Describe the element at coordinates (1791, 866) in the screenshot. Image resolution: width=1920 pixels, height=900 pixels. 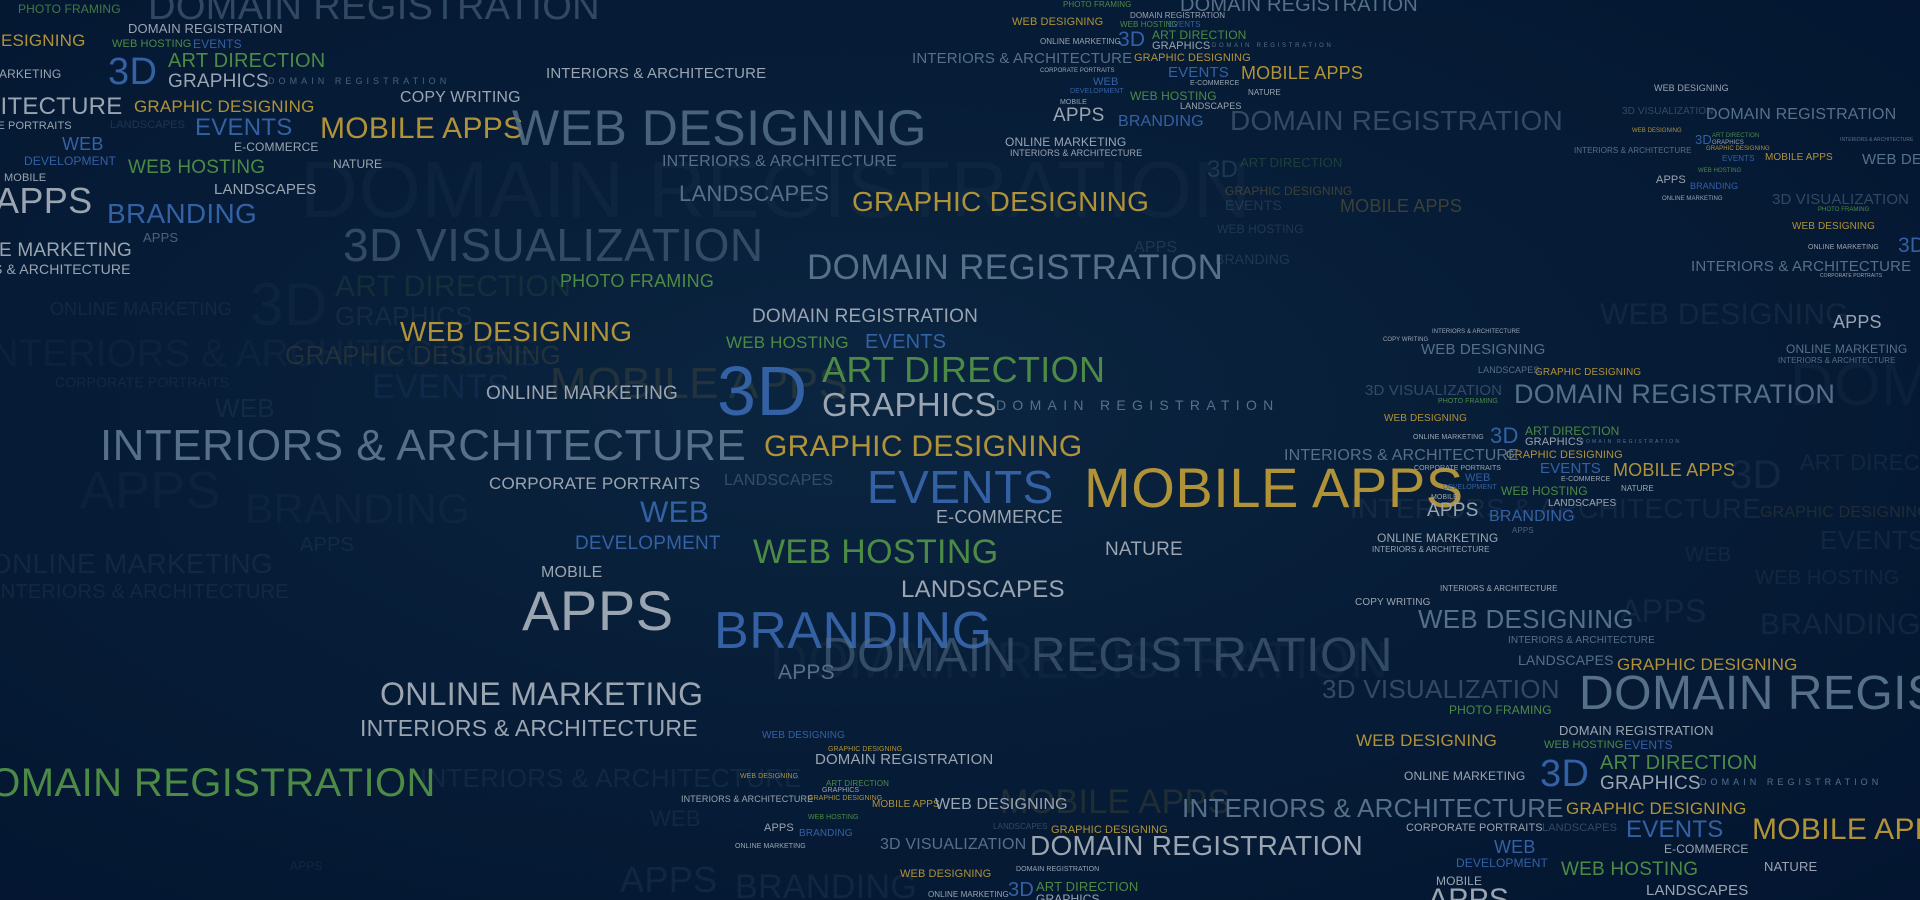
I see `cloud-word: NATURE` at that location.